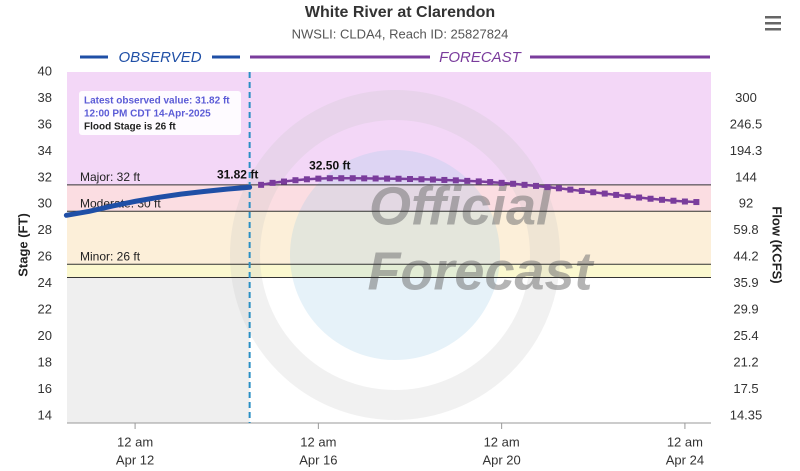  Describe the element at coordinates (45, 97) in the screenshot. I see `y-tick-label: 38` at that location.